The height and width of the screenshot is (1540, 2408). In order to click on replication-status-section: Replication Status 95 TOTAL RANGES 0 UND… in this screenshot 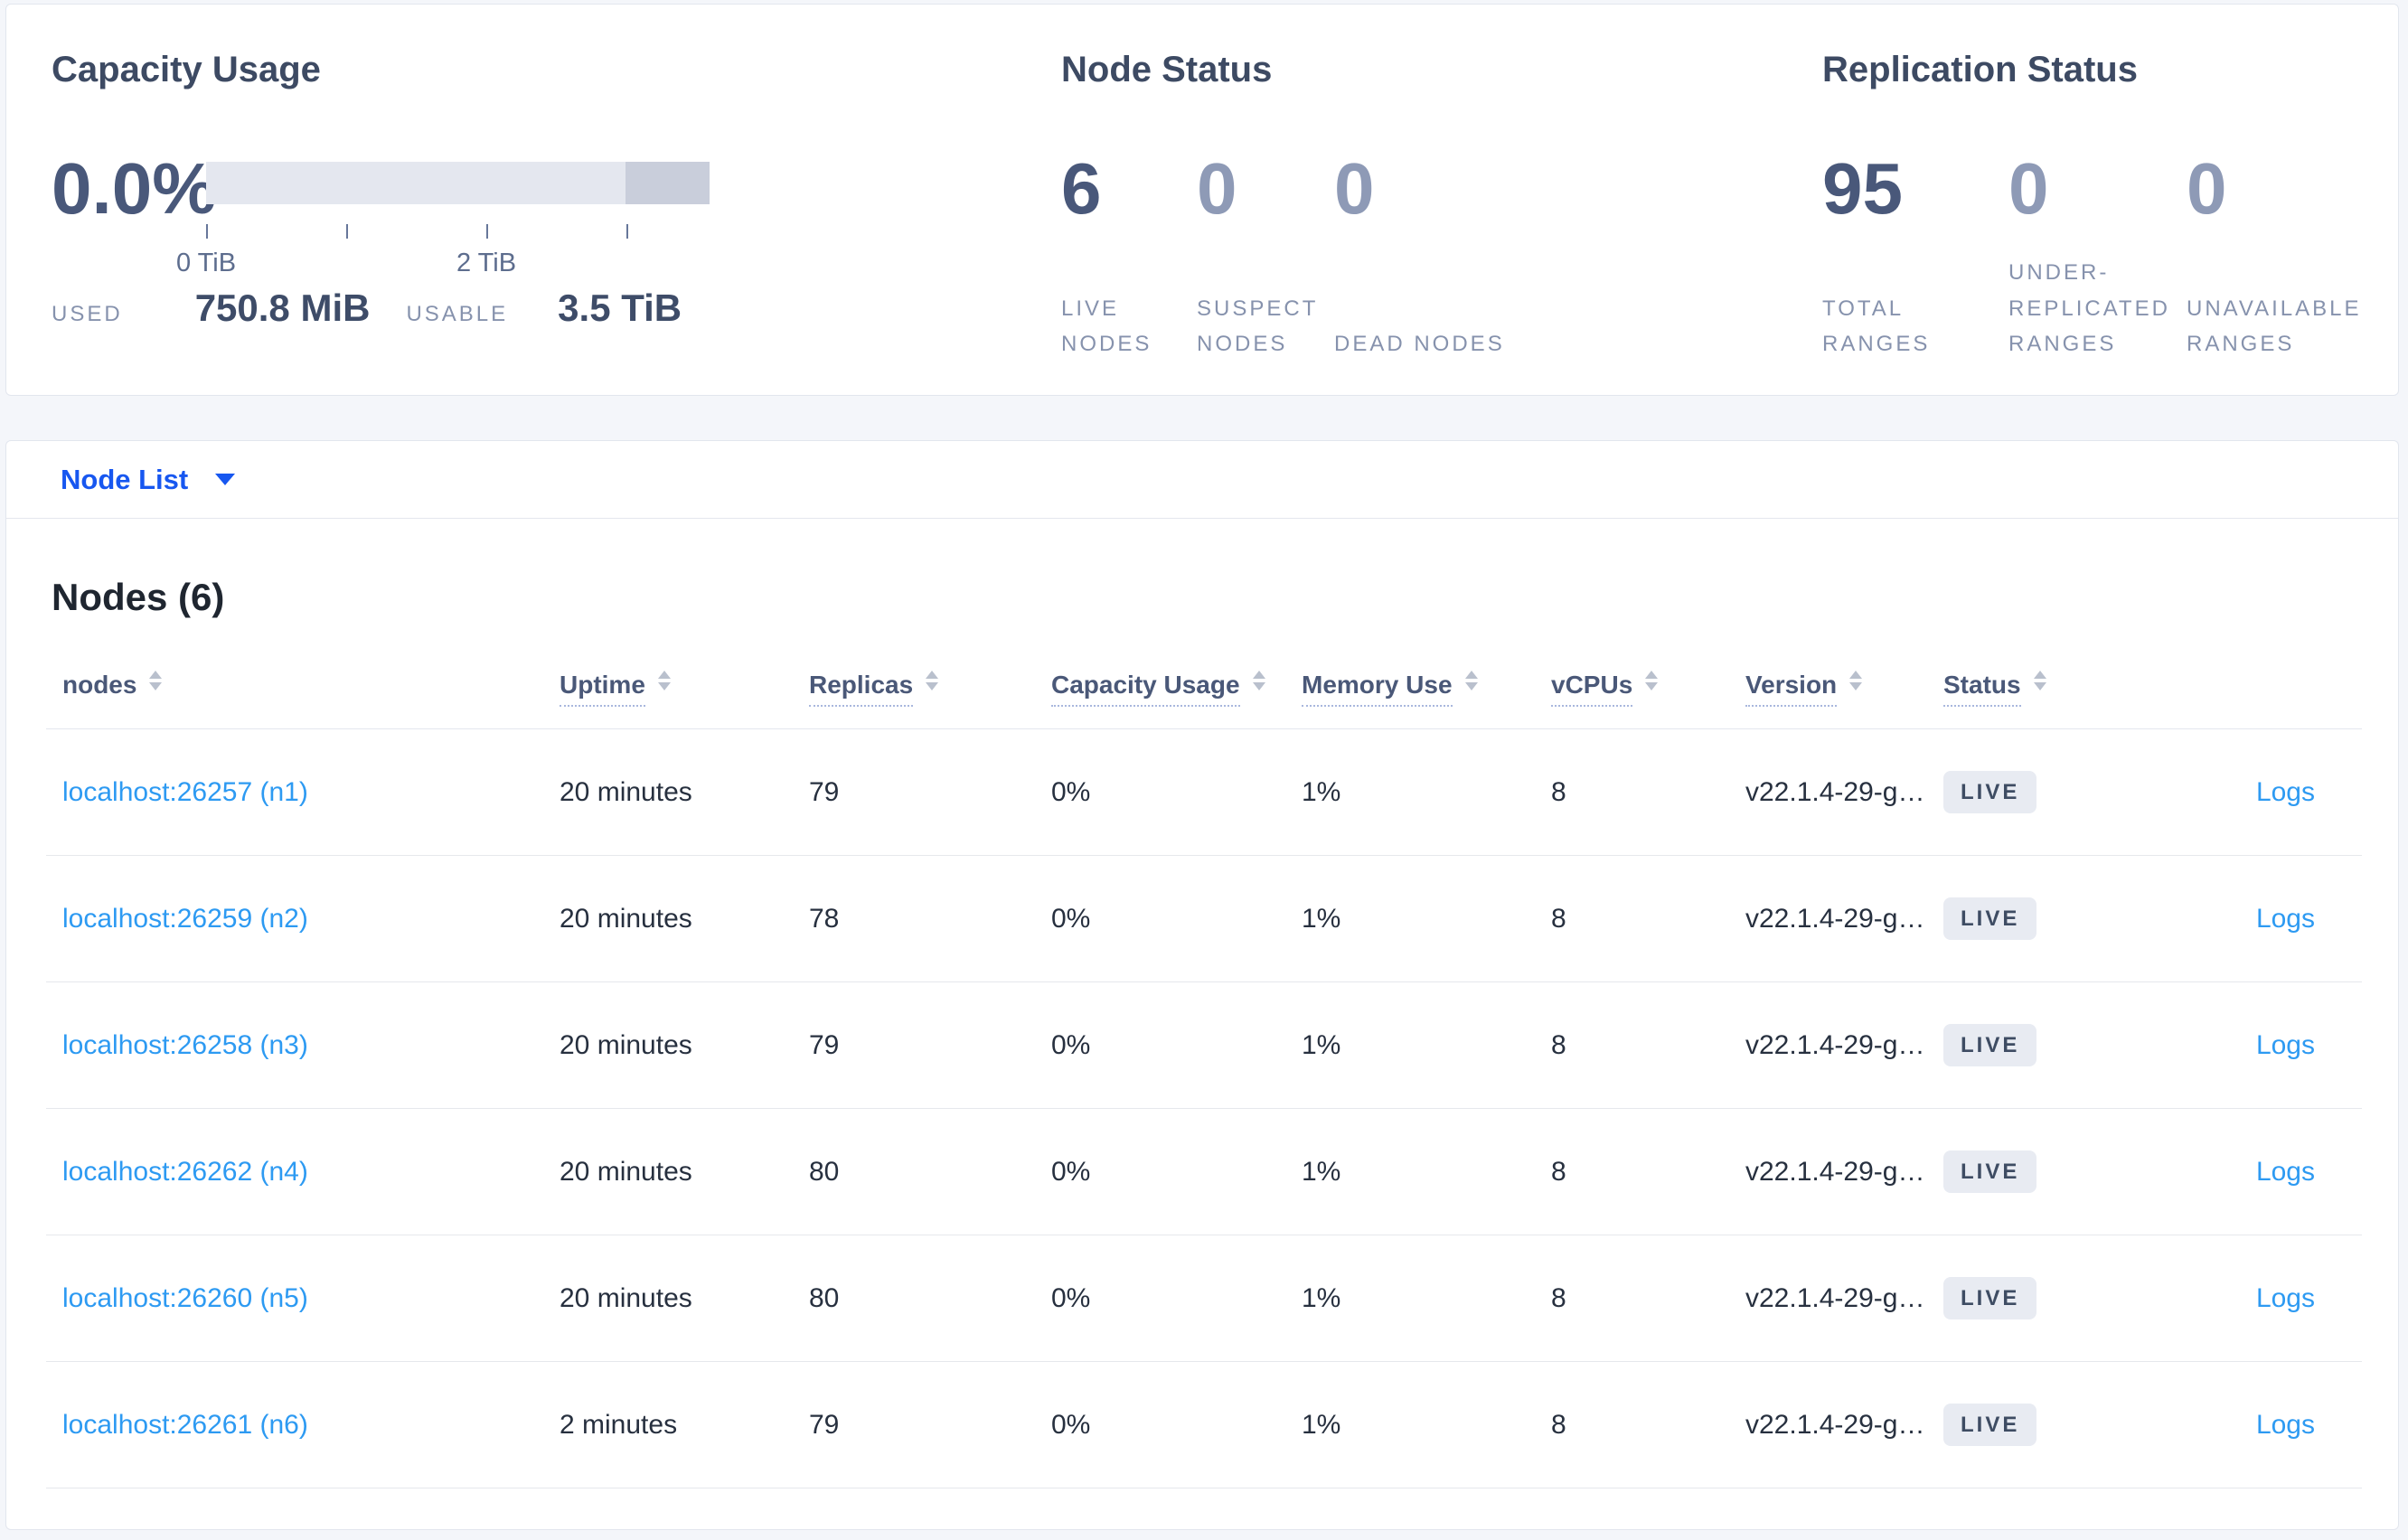, I will do `click(2110, 200)`.